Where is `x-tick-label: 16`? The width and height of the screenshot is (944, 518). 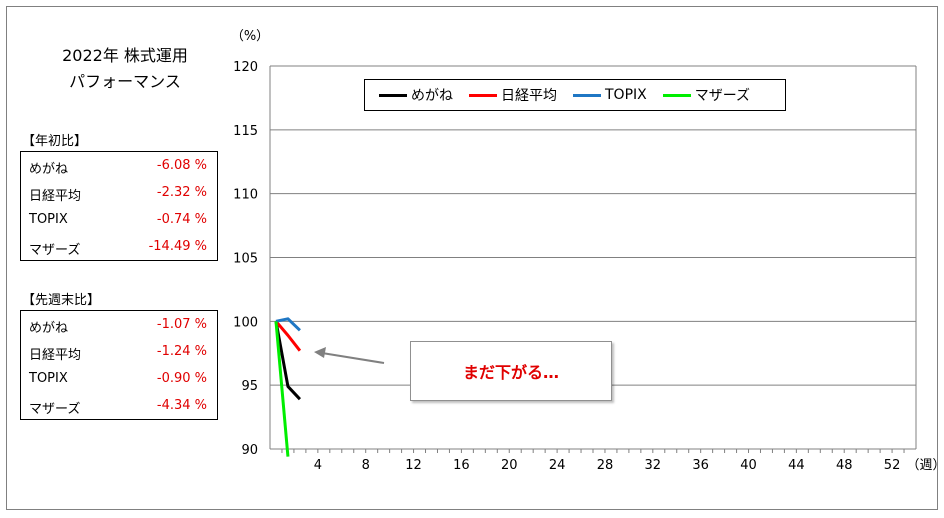 x-tick-label: 16 is located at coordinates (461, 465).